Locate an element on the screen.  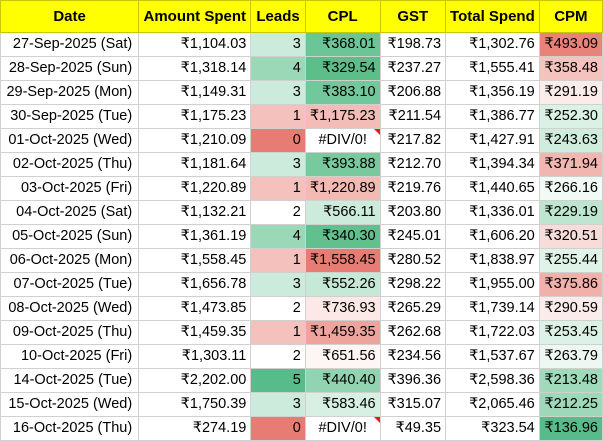
cell-cpl: ₹329.54 is located at coordinates (342, 68).